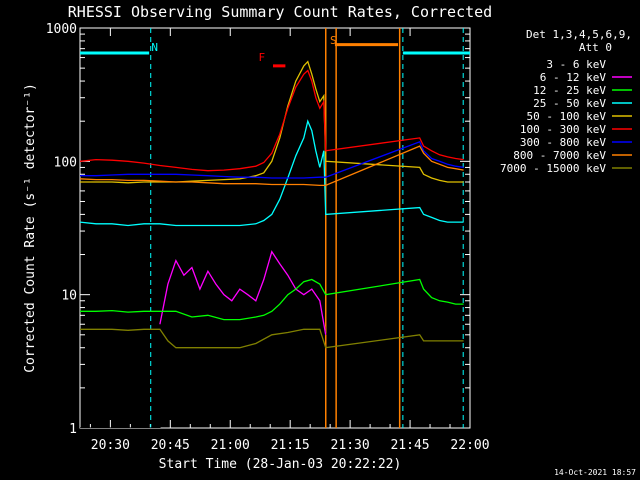 This screenshot has height=480, width=640. What do you see at coordinates (262, 57) in the screenshot?
I see `annotation-f: F` at bounding box center [262, 57].